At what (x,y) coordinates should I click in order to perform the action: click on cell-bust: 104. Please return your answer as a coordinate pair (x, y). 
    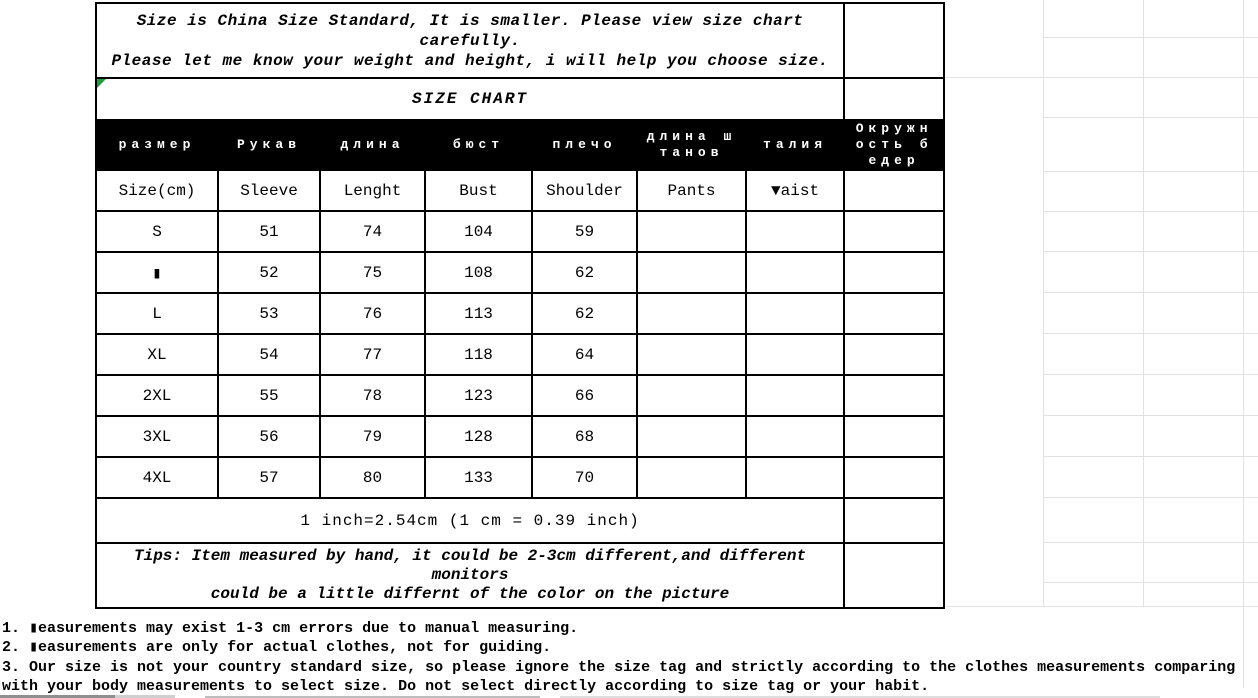
    Looking at the image, I should click on (478, 231).